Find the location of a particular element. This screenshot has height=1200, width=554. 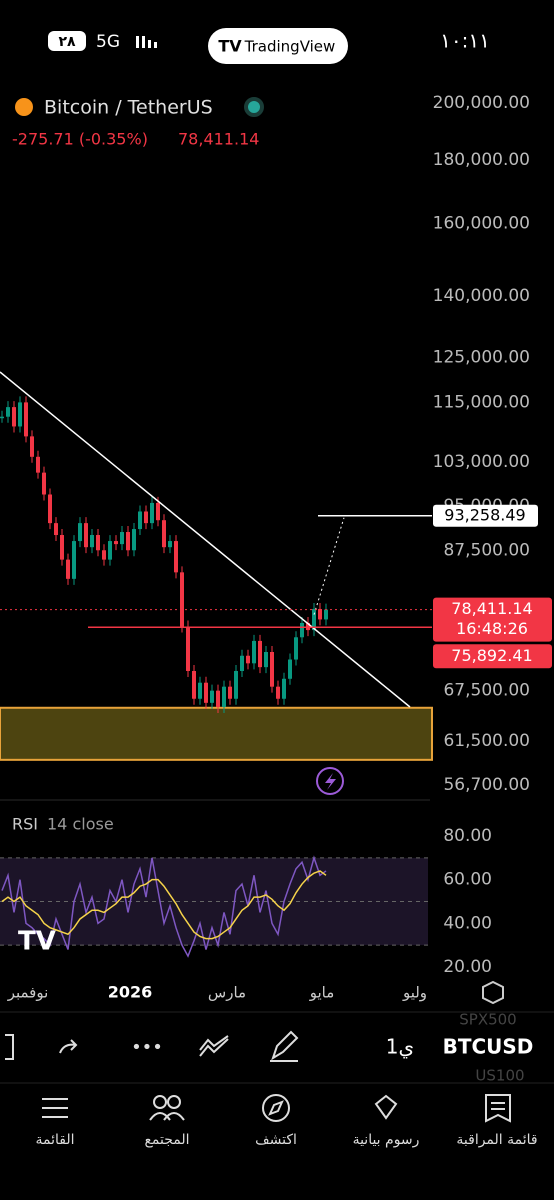

rsi-tick-label: 60.00 is located at coordinates (467, 880).